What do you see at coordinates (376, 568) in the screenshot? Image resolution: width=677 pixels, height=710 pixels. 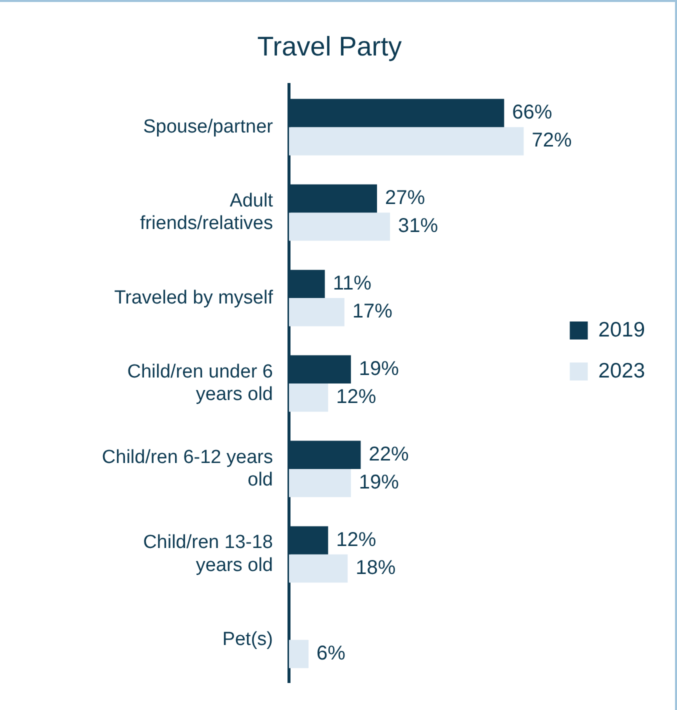 I see `data-label: 18%` at bounding box center [376, 568].